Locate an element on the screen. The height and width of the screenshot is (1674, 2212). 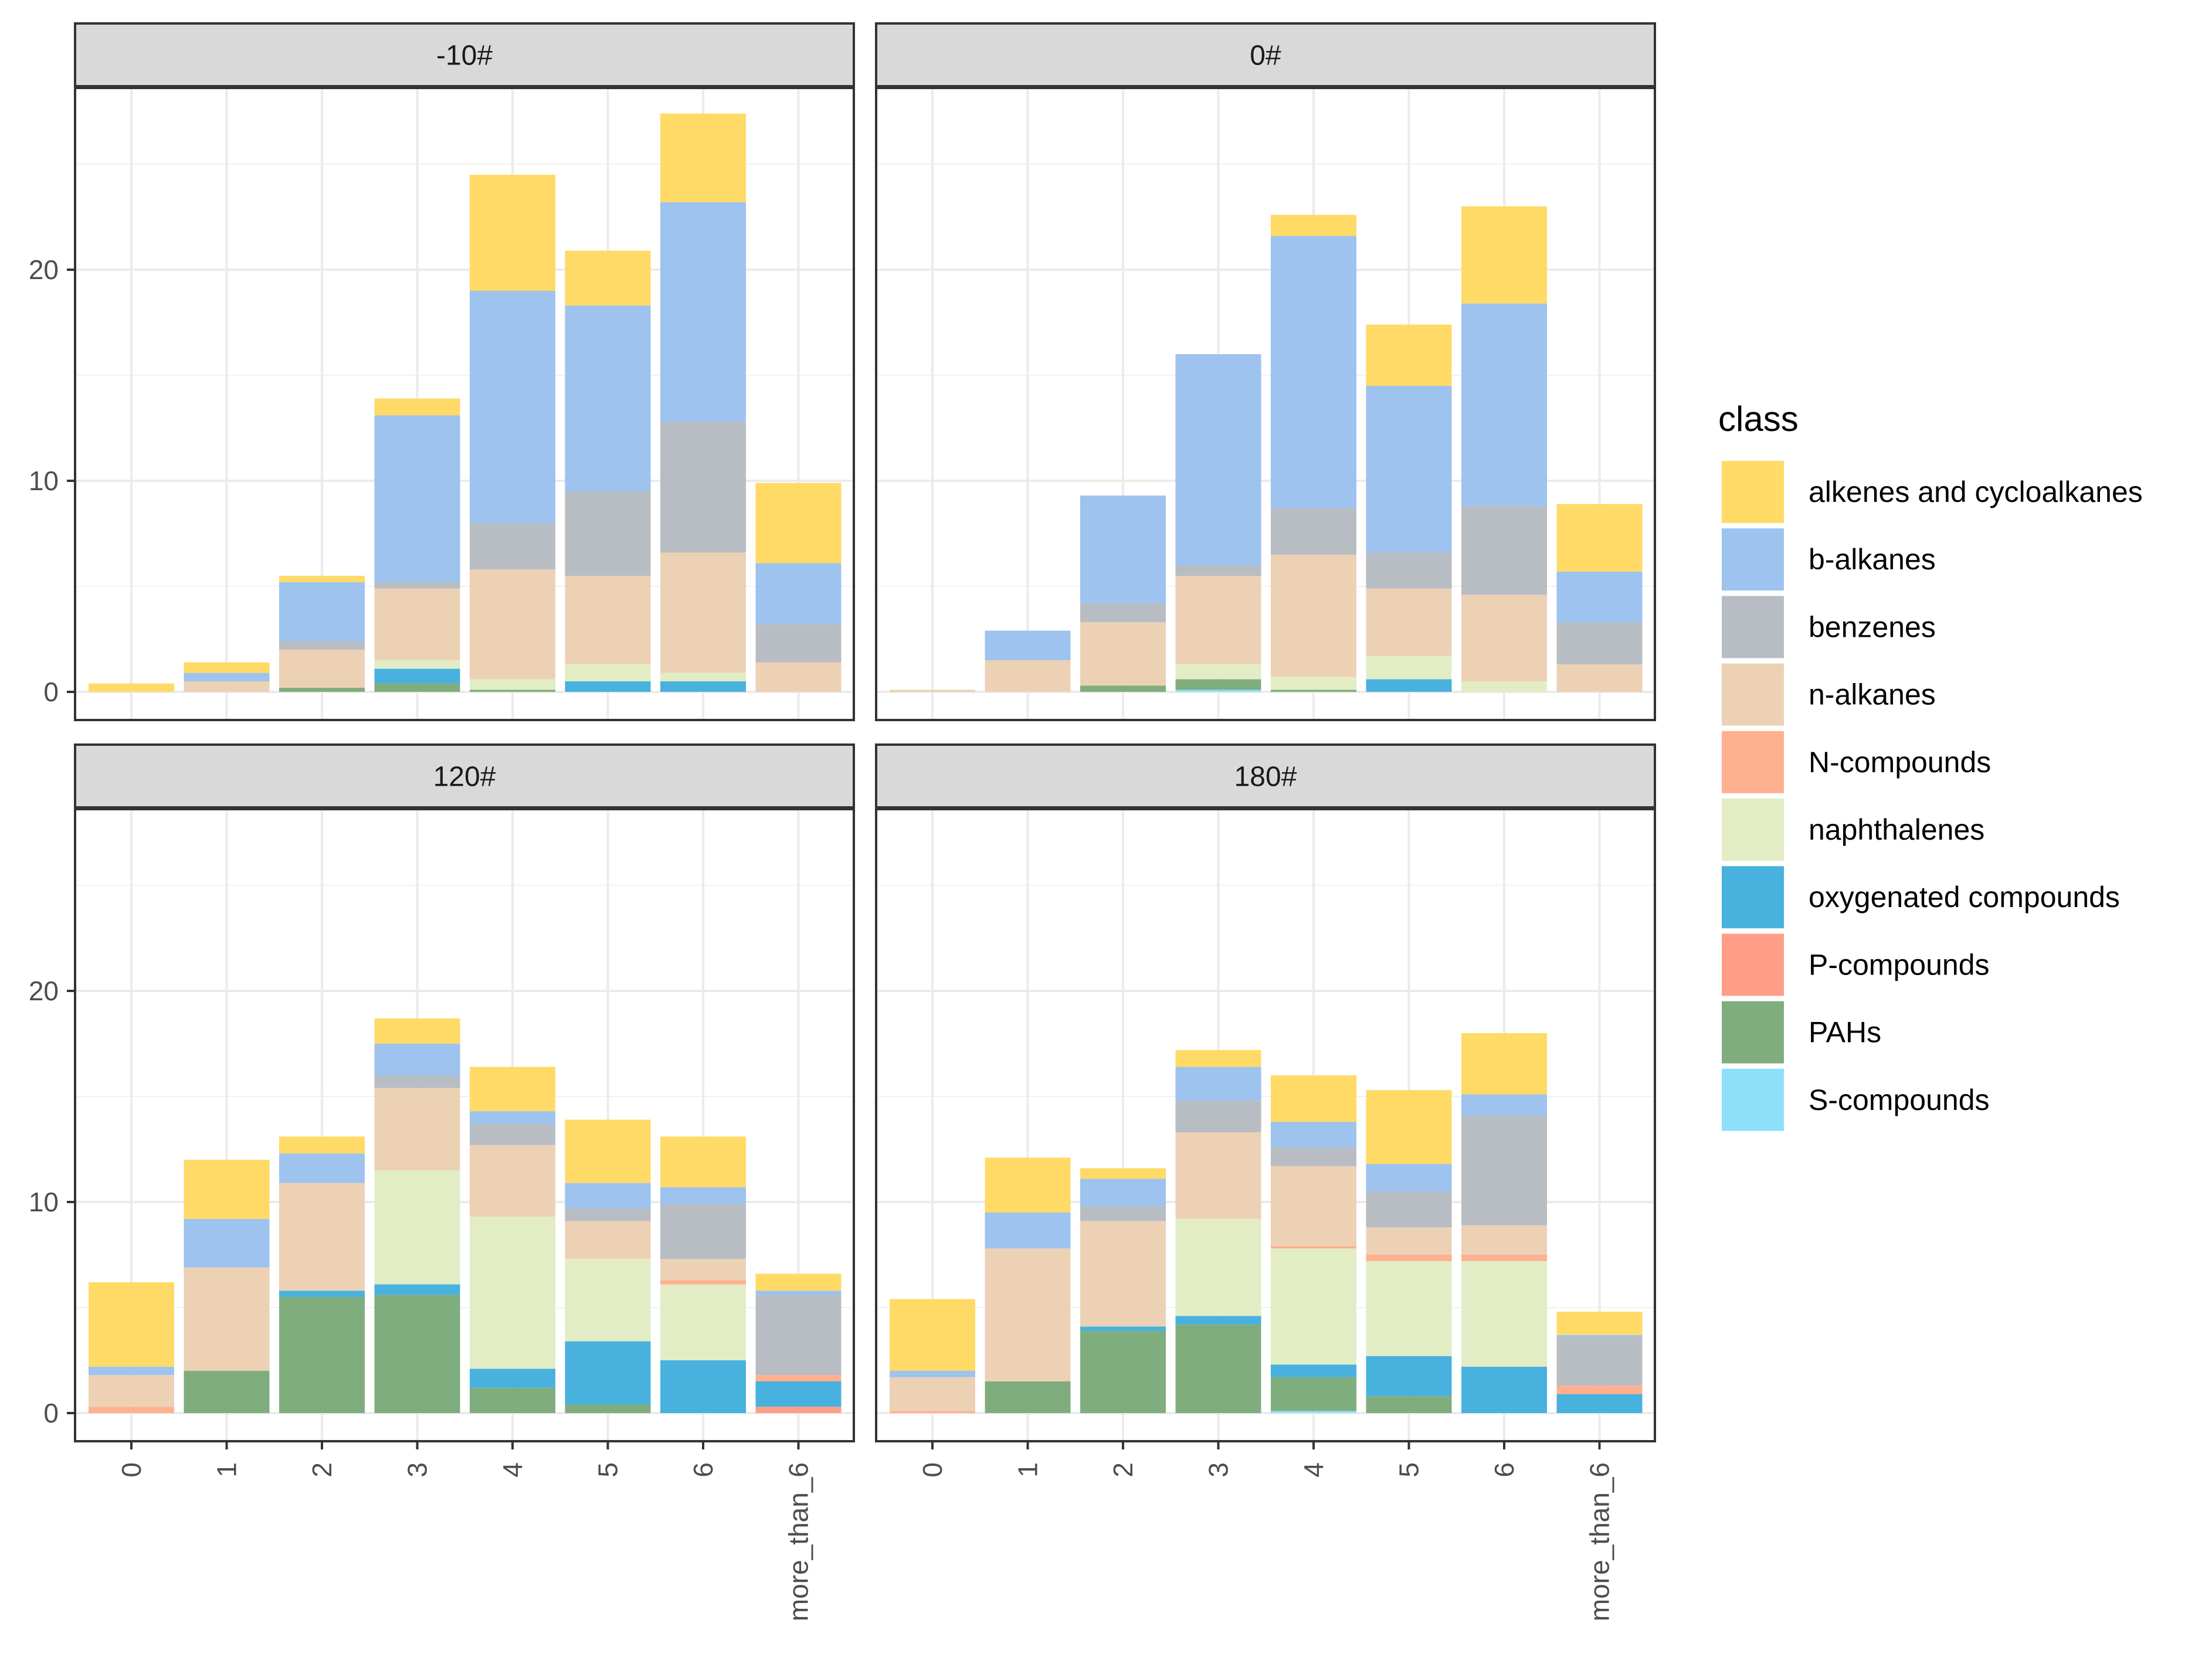
panel-border is located at coordinates (464, 1125).